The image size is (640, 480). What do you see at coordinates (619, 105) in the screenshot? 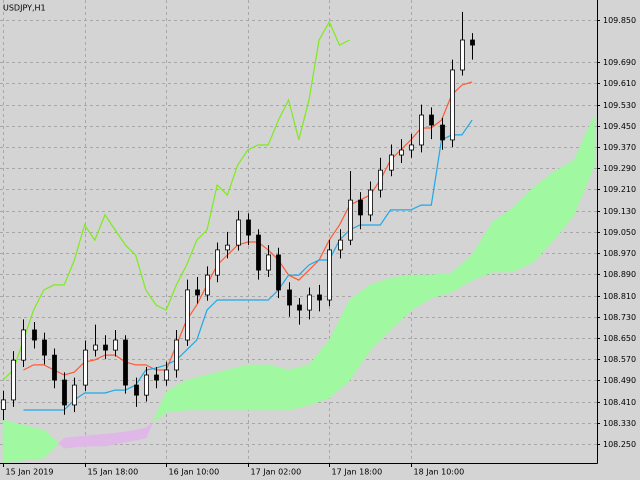
I see `y-tick-label: 109.530` at bounding box center [619, 105].